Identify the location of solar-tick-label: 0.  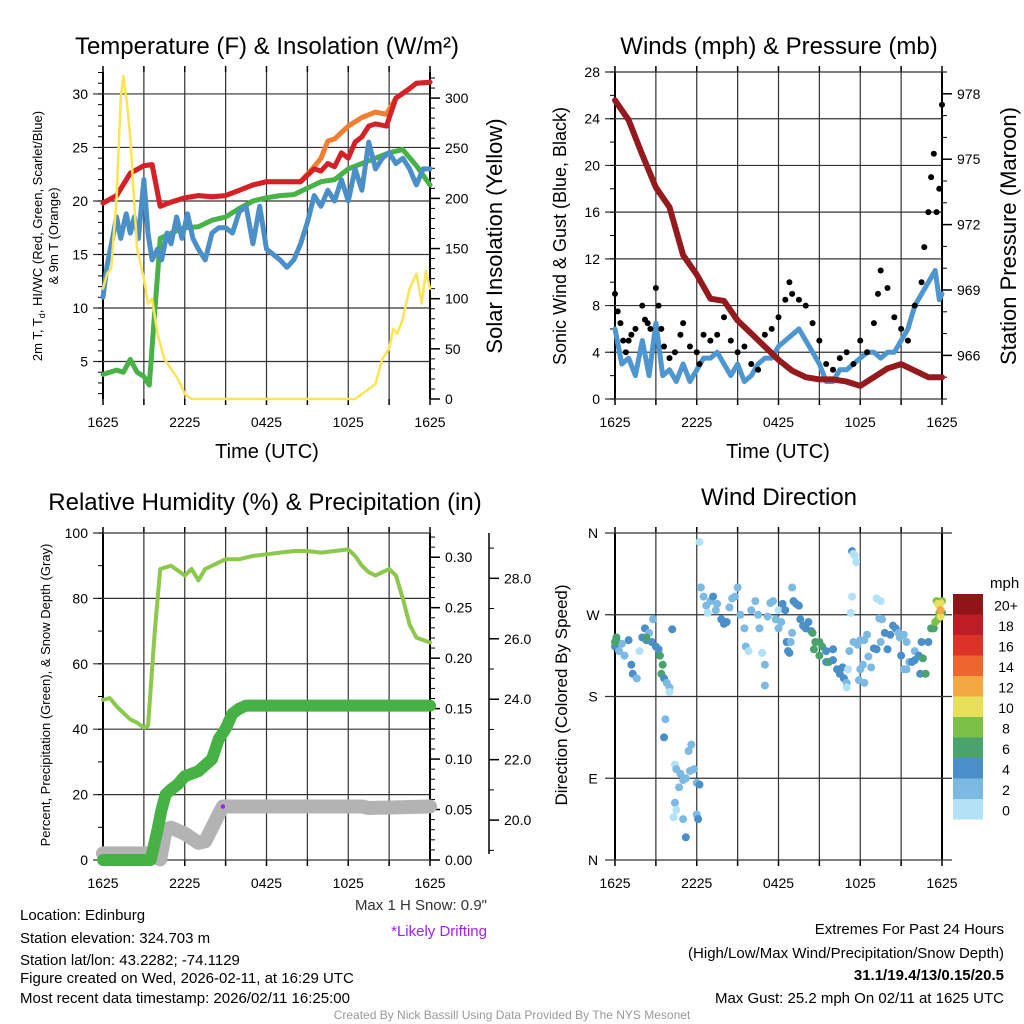
(449, 399).